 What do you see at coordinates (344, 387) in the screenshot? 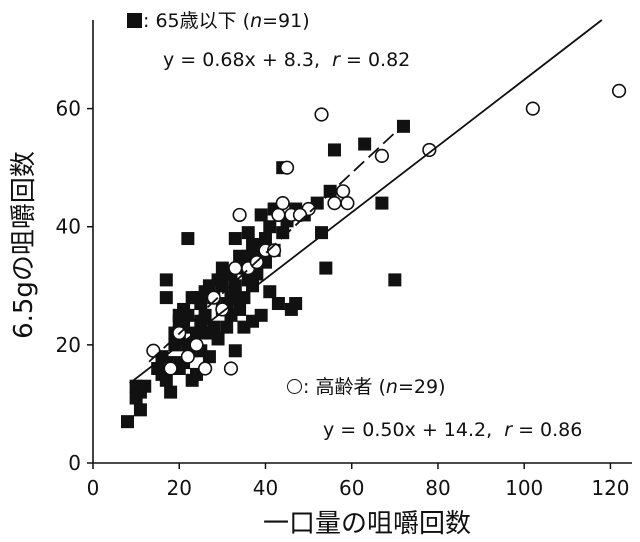
I see `legend-elderly-name: 高齢者` at bounding box center [344, 387].